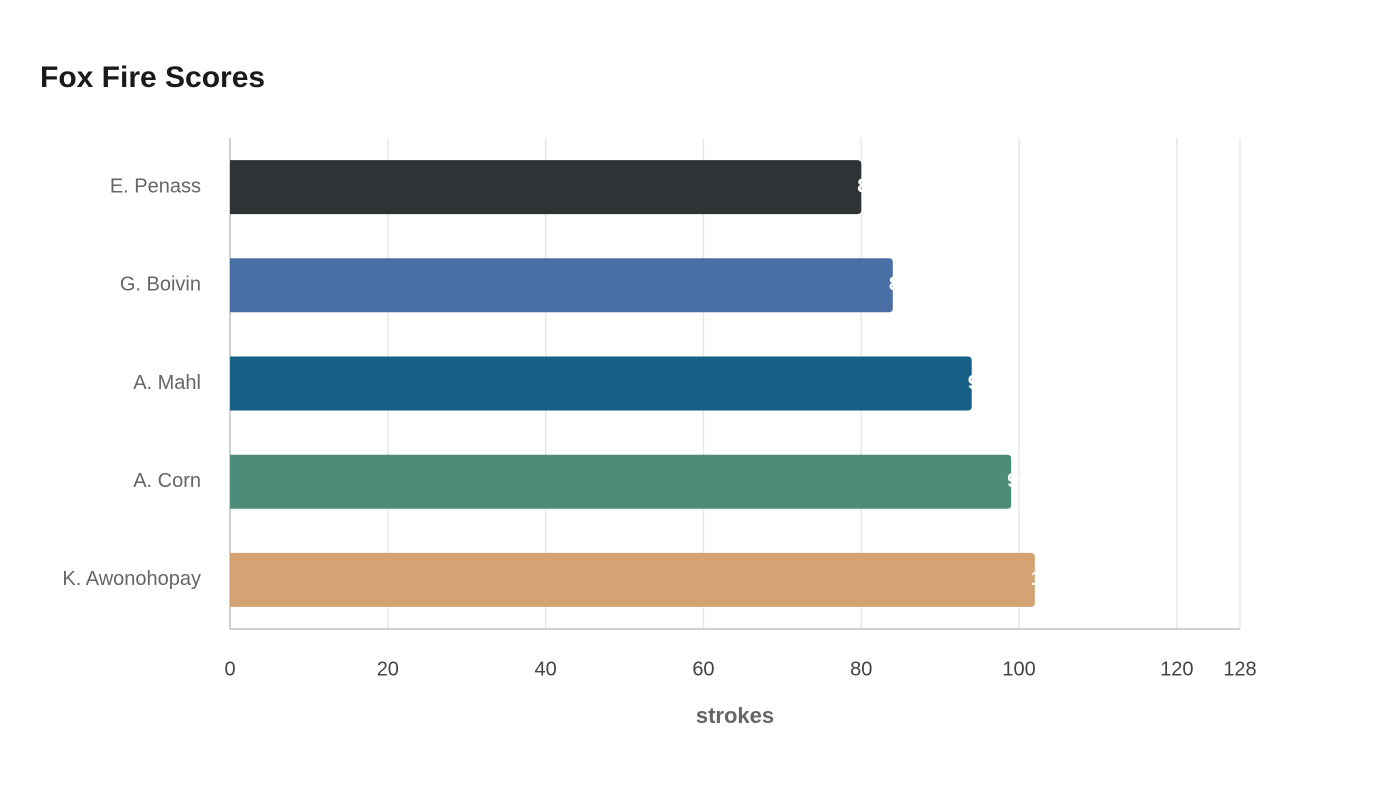 This screenshot has height=800, width=1400. What do you see at coordinates (703, 669) in the screenshot?
I see `x-tick-label: 60` at bounding box center [703, 669].